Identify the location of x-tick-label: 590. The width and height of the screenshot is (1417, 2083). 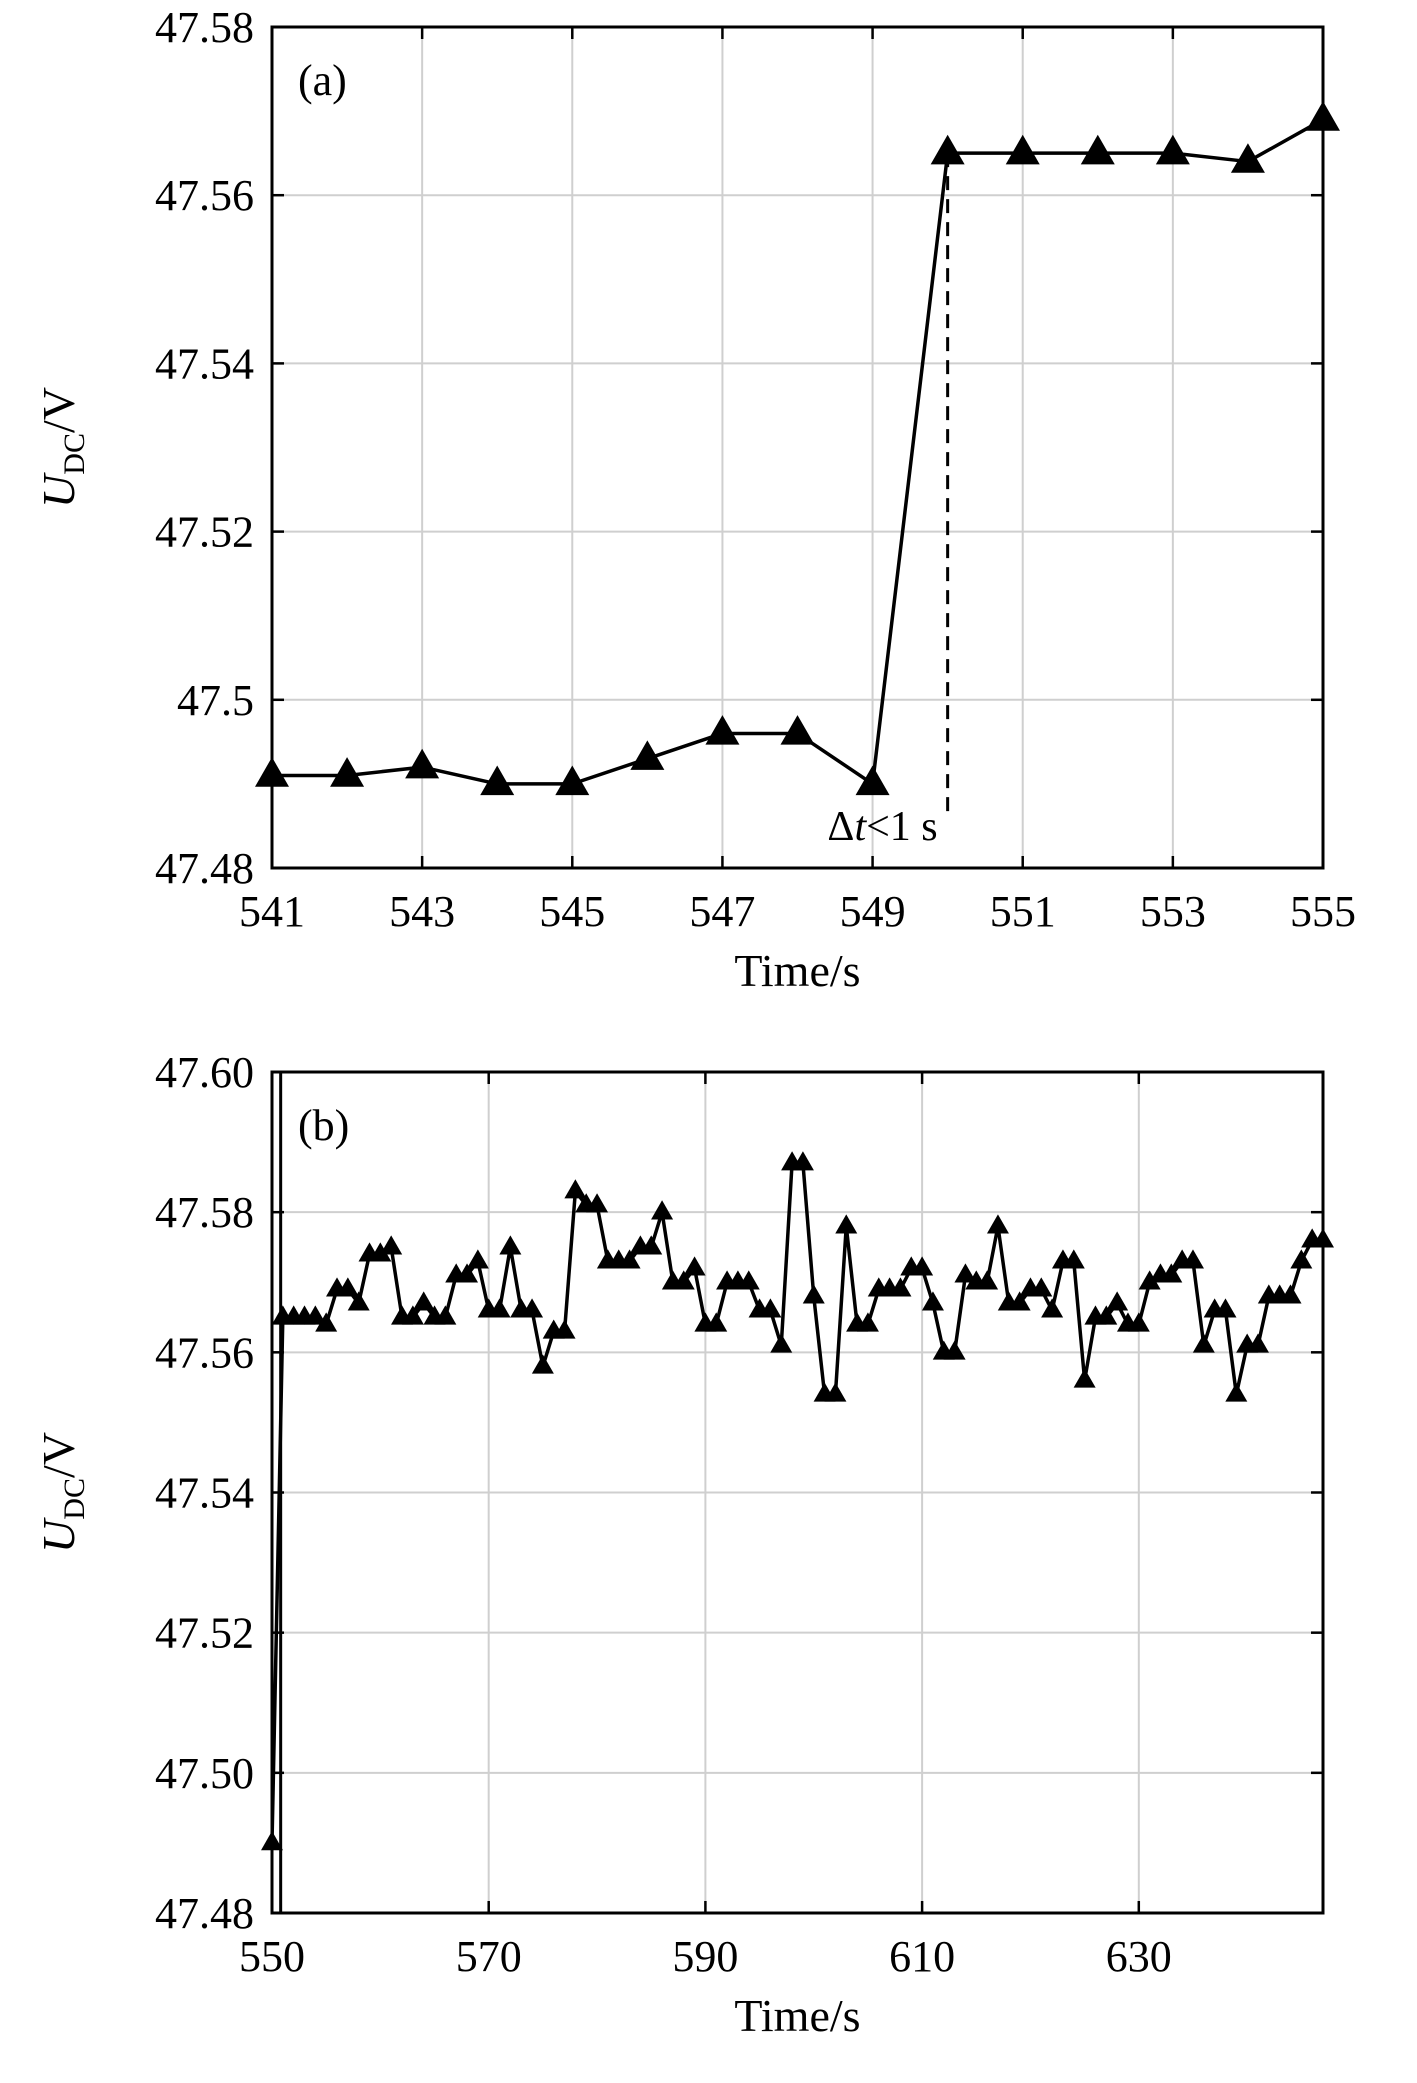
(705, 1956).